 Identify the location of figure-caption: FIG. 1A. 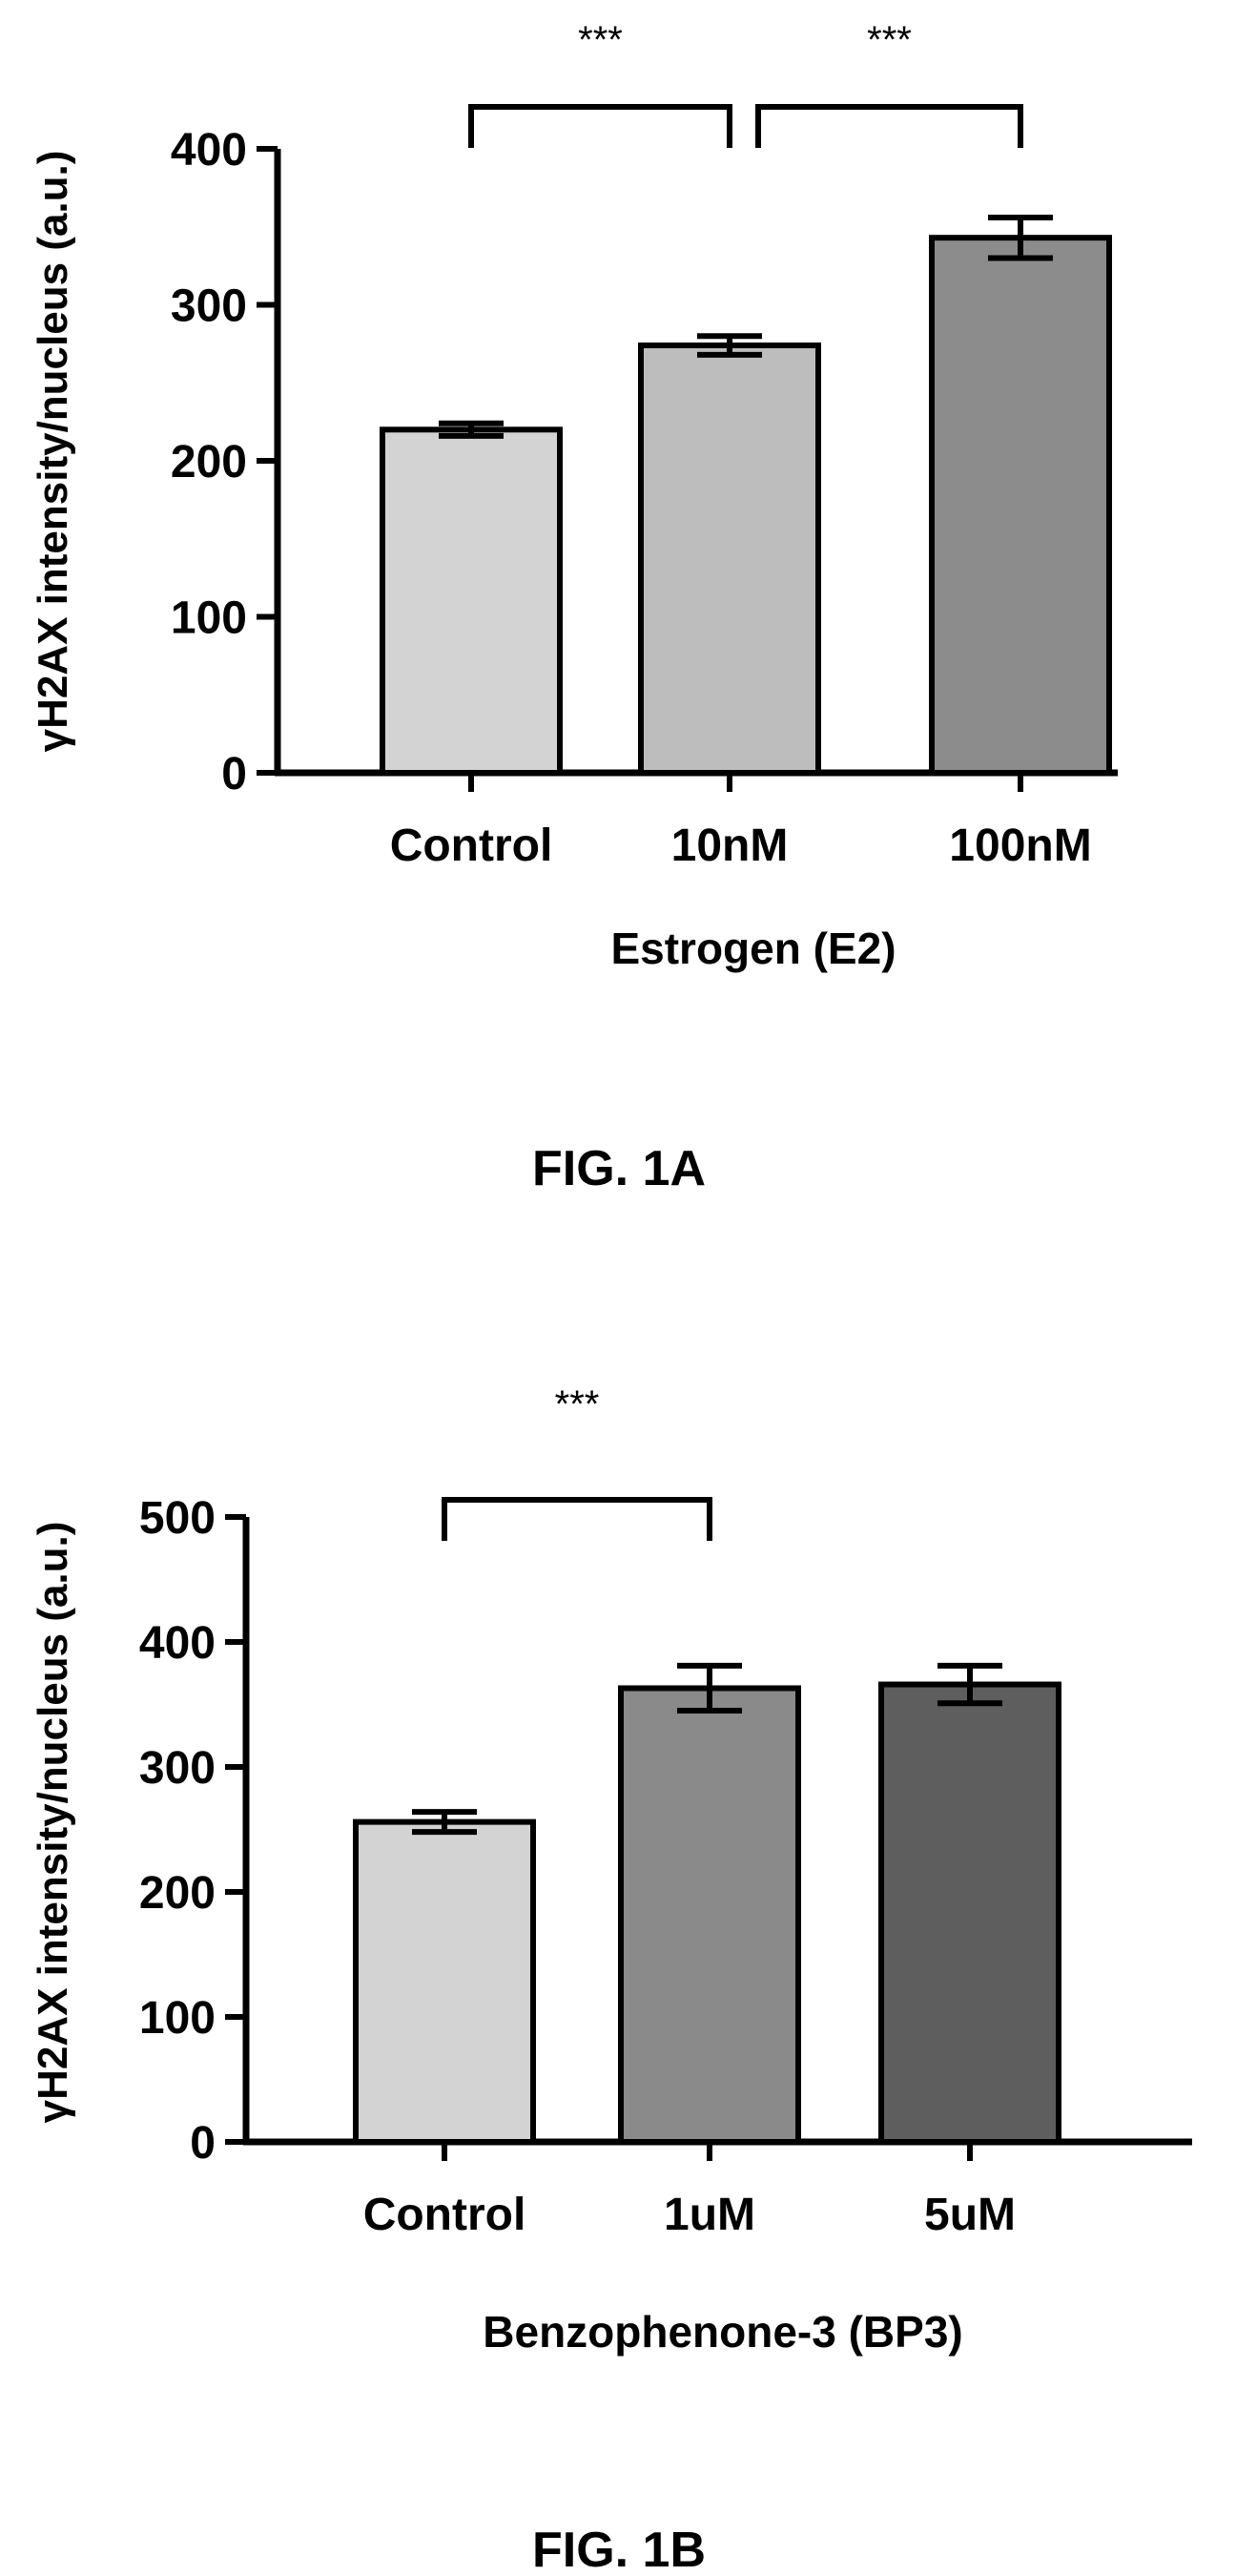
(619, 1168).